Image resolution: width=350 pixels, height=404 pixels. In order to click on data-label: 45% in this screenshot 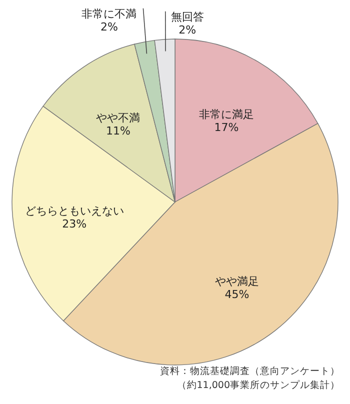, I will do `click(237, 294)`.